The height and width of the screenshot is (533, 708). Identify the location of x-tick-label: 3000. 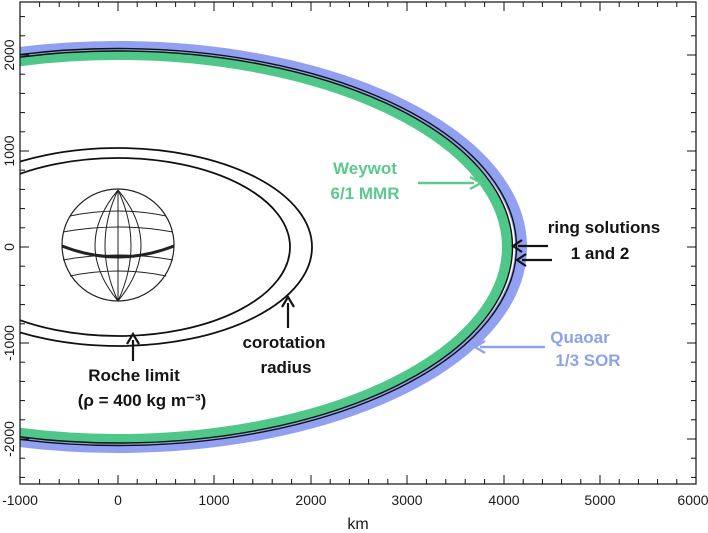
(406, 500).